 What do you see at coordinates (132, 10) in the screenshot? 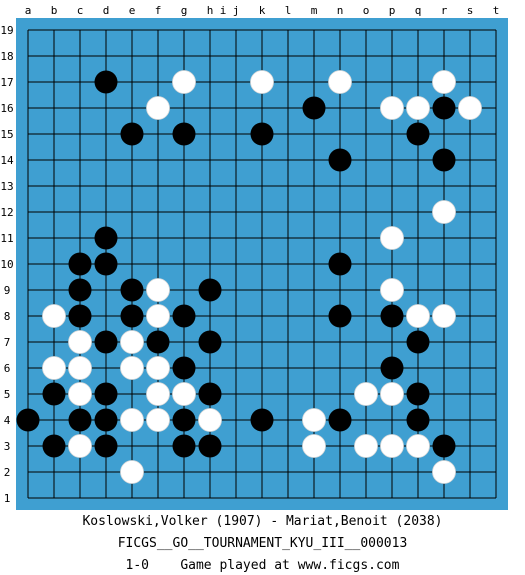
I see `column-label: e` at bounding box center [132, 10].